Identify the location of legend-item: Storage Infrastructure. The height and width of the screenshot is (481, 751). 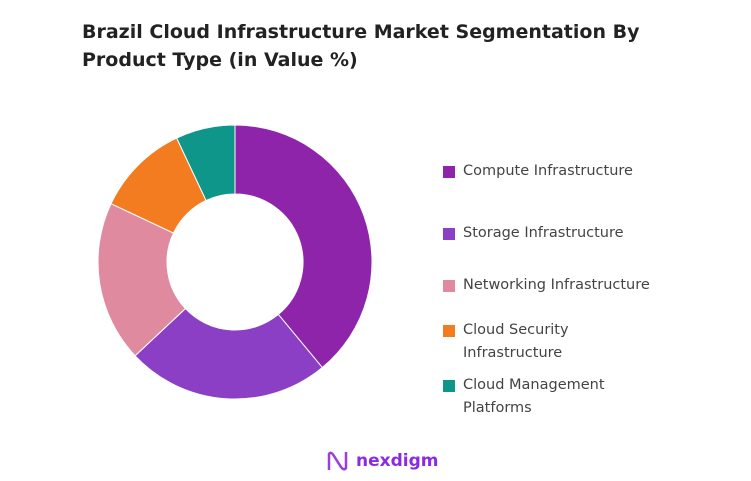
(563, 233).